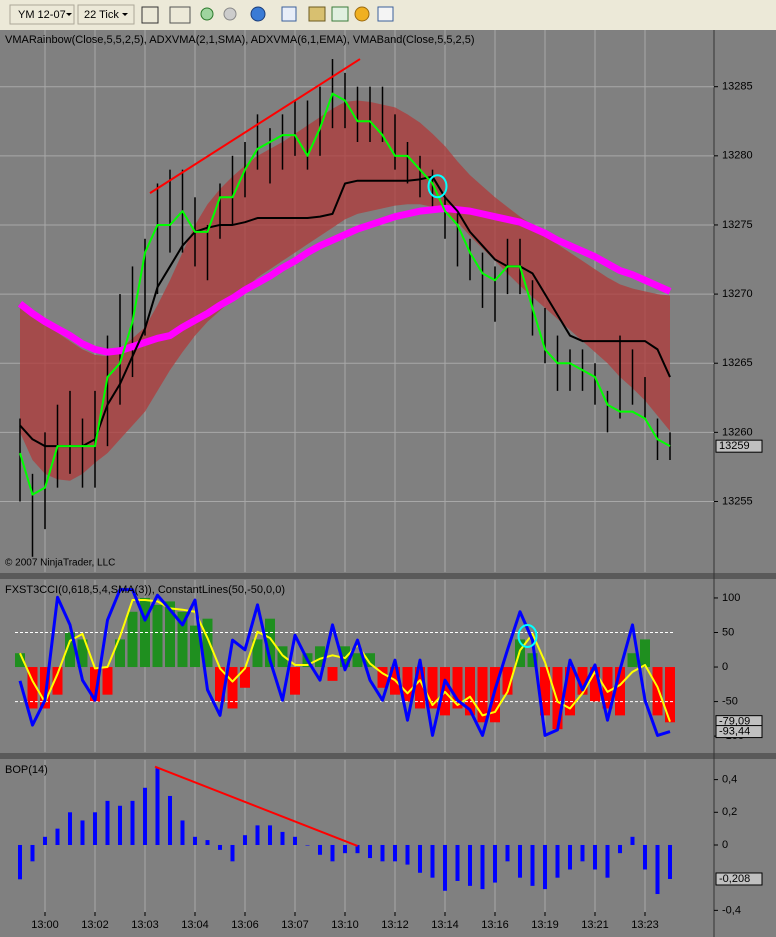  What do you see at coordinates (729, 780) in the screenshot?
I see `y-tick-label: 0,4` at bounding box center [729, 780].